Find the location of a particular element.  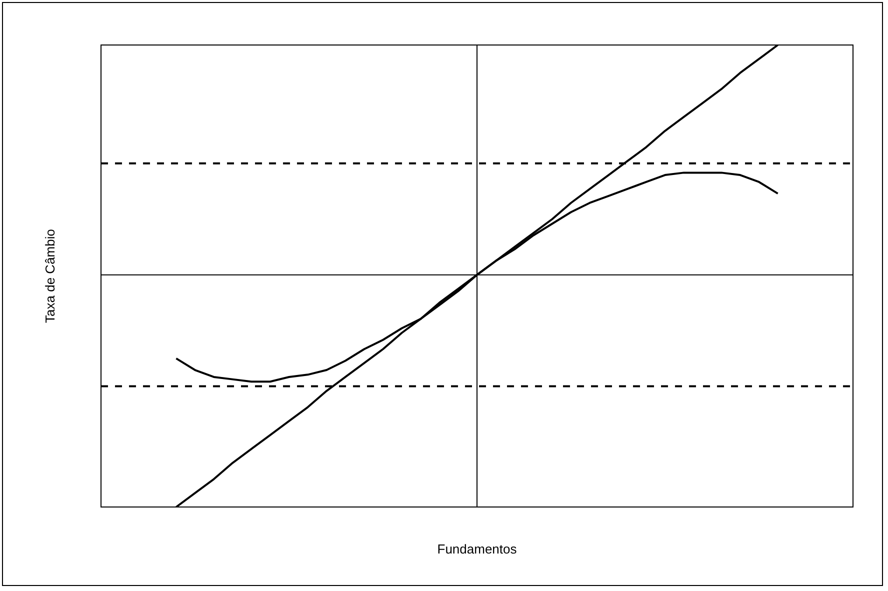

y-axis-title: Taxa de Câmbio is located at coordinates (50, 276).